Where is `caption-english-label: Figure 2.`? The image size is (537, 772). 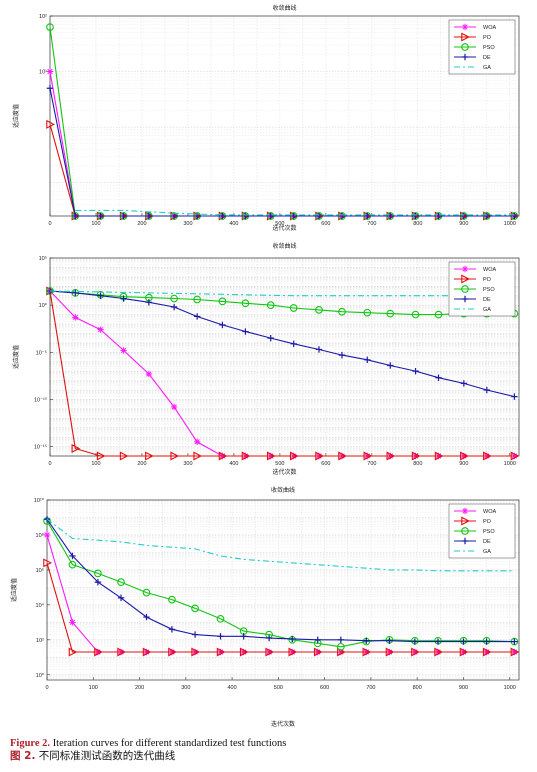 caption-english-label: Figure 2. is located at coordinates (30, 743).